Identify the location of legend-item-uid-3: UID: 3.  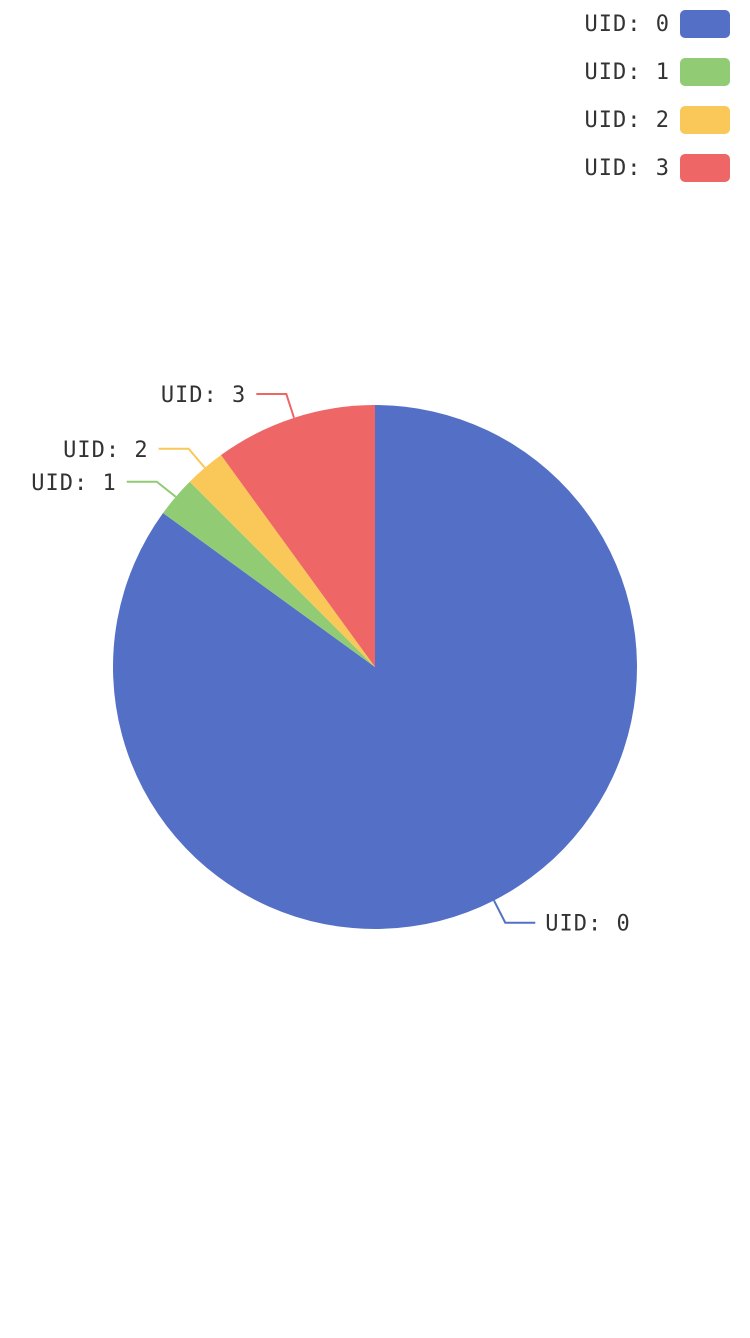
(657, 168).